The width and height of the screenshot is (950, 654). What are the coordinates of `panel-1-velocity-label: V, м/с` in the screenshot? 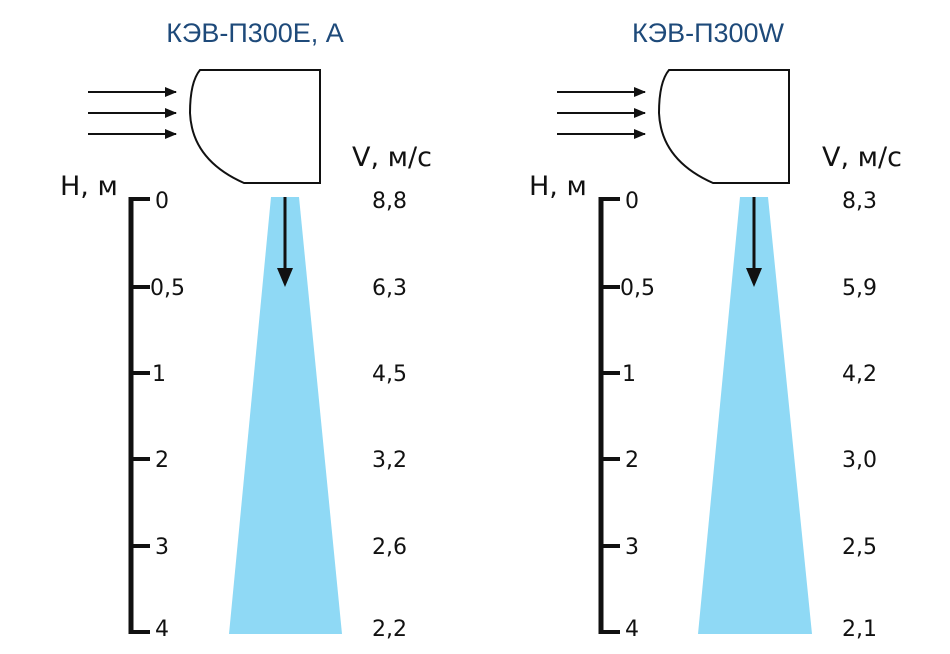 It's located at (392, 157).